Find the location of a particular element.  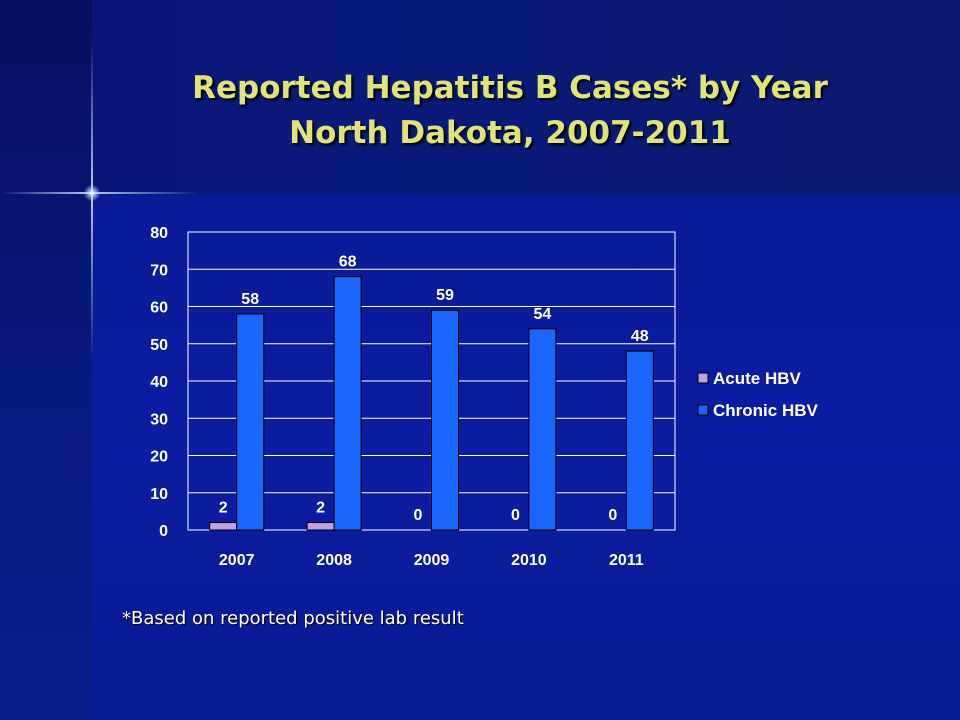

data-label: 68 is located at coordinates (348, 262).